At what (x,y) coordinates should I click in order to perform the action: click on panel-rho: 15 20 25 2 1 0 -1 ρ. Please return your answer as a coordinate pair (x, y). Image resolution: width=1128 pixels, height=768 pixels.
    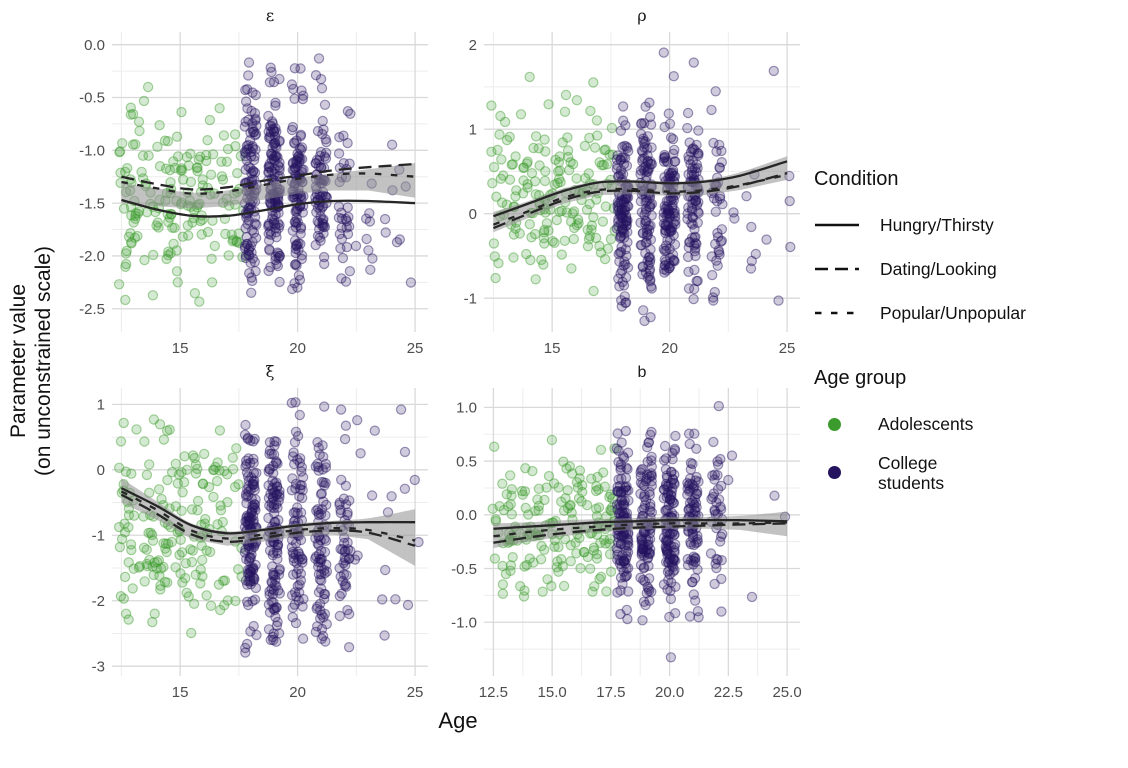
    Looking at the image, I should click on (632, 181).